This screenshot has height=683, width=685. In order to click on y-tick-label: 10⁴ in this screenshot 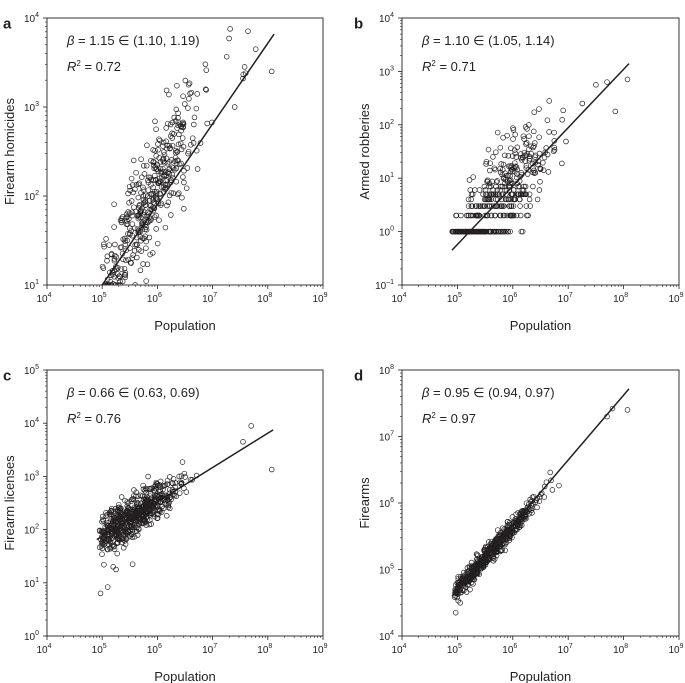, I will do `click(31, 18)`.